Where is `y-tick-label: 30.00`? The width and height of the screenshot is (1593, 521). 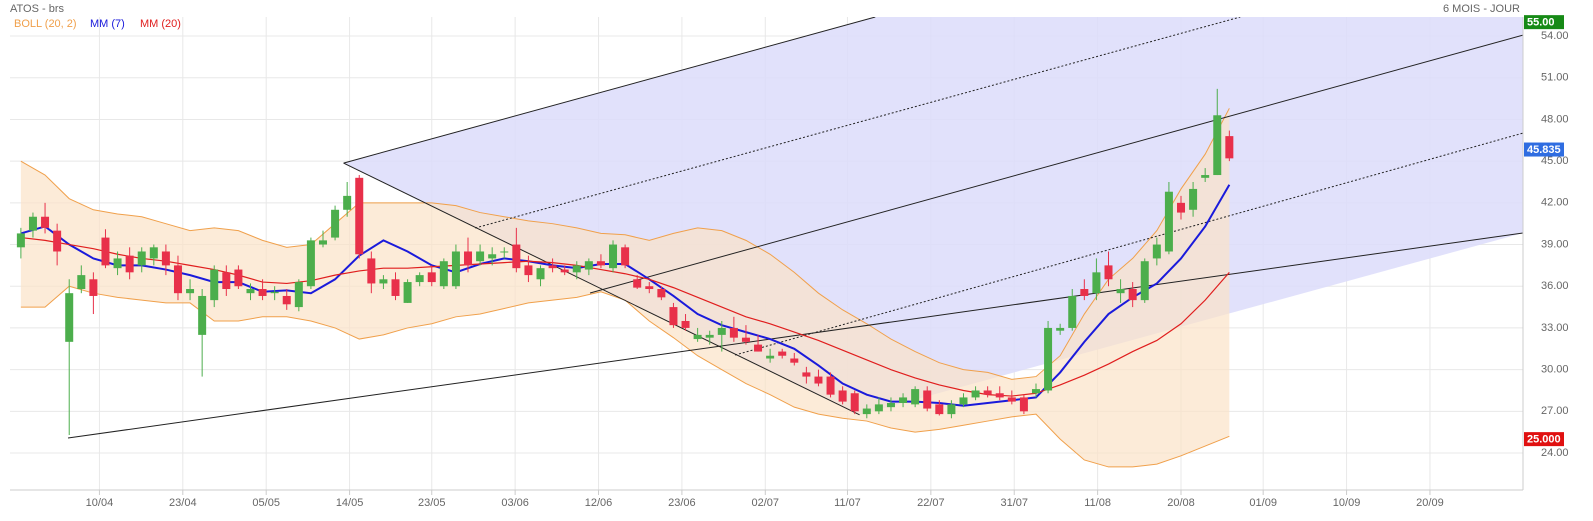 y-tick-label: 30.00 is located at coordinates (1555, 370).